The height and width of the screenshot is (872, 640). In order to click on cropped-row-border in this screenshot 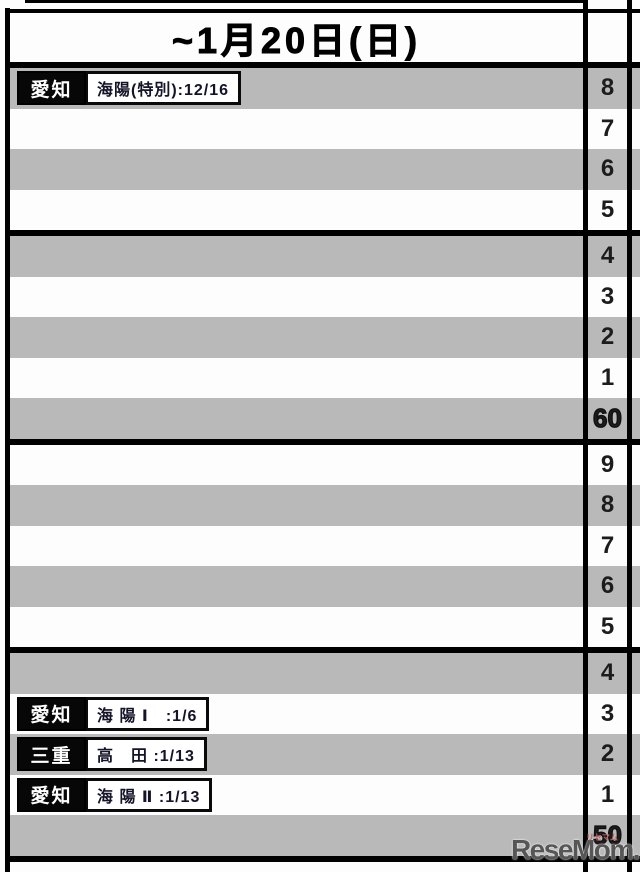, I will do `click(306, 1)`.